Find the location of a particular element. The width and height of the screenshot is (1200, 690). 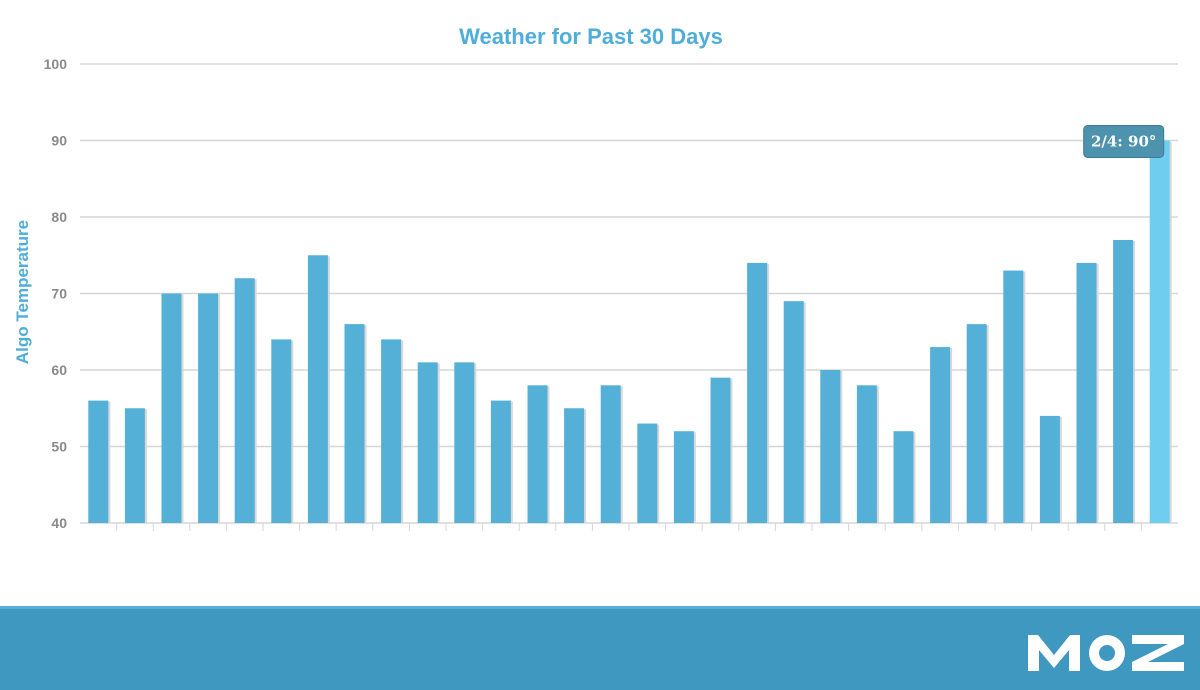

y-axis-ticks: 40 50 60 70 80 90 100 is located at coordinates (56, 293).